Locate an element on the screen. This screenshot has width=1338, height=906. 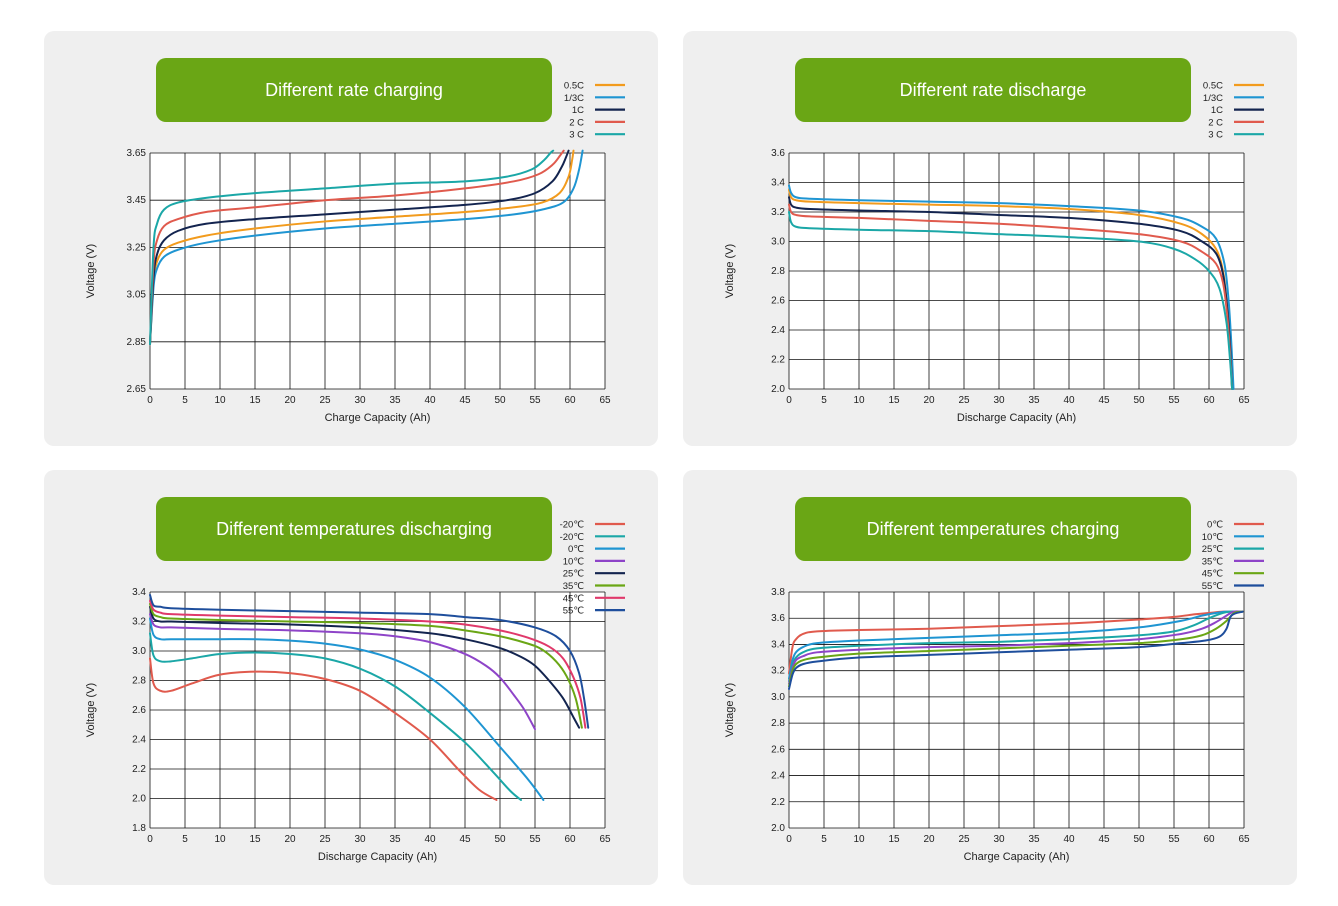
legend-label: 35℃ is located at coordinates (1213, 561).